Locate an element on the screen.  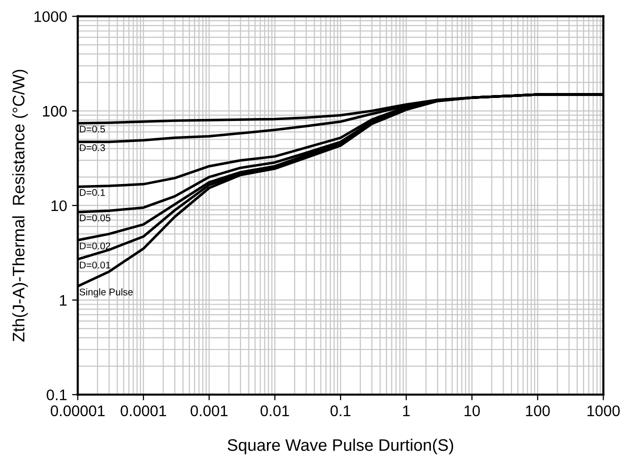
y-tick-label: 10 is located at coordinates (59, 206).